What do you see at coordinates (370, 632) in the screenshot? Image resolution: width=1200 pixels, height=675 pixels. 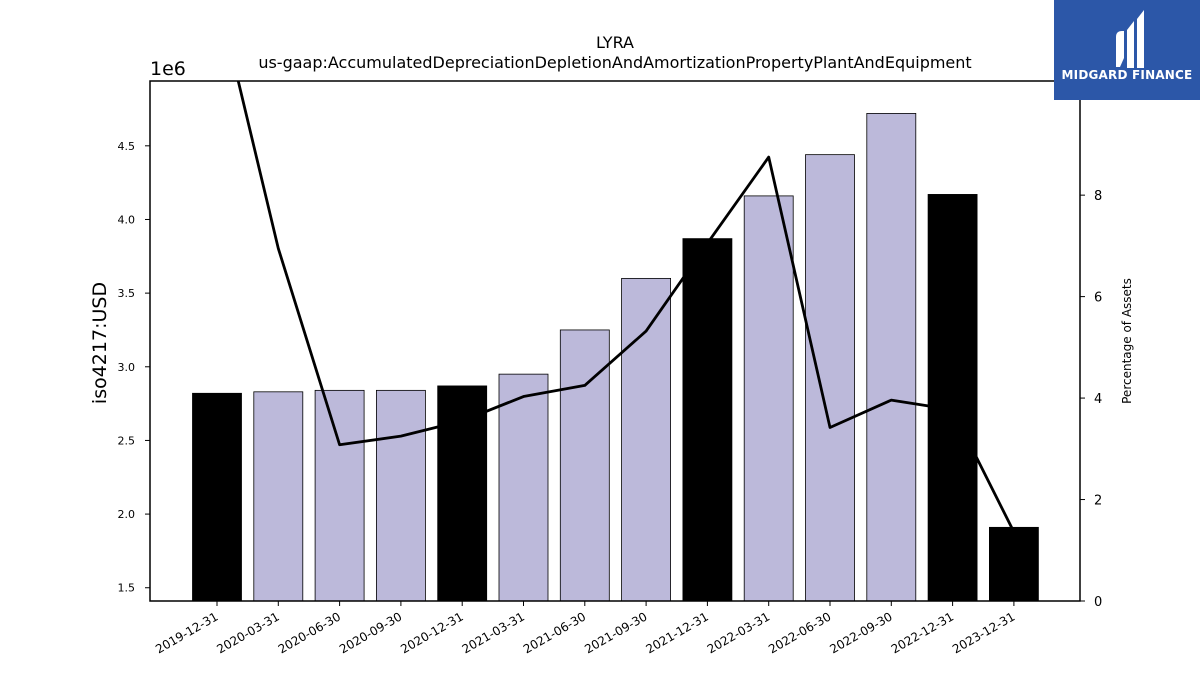 I see `x-tick-label: 2020-09-30` at bounding box center [370, 632].